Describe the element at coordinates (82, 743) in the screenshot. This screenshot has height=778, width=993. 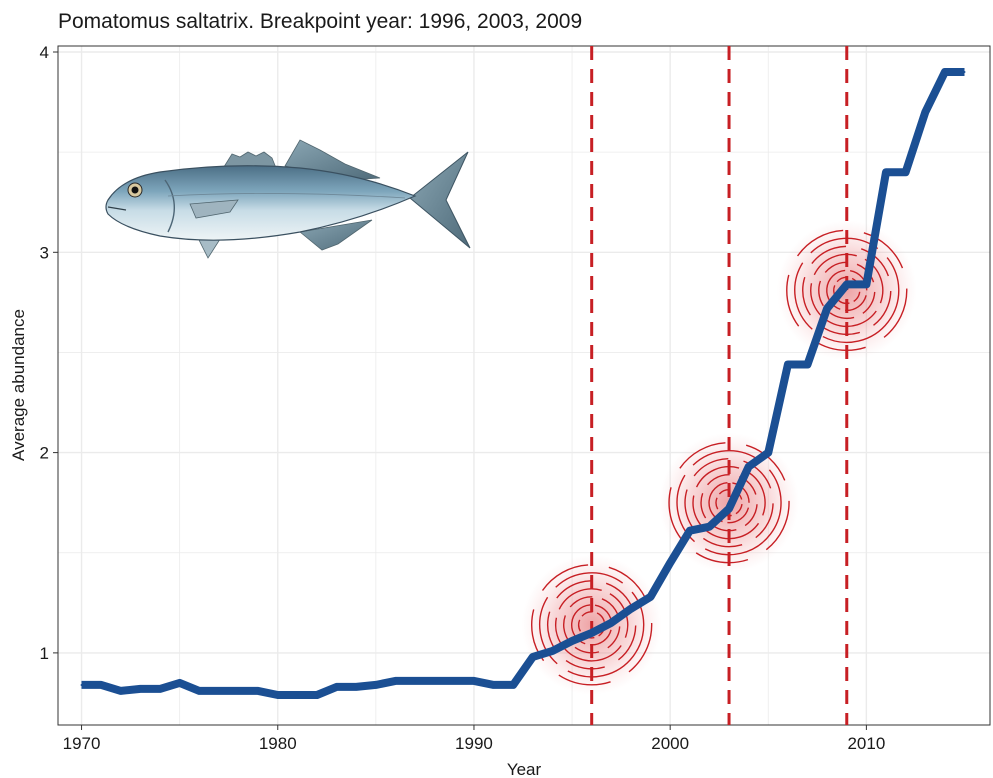
I see `x-tick-label: 1970` at that location.